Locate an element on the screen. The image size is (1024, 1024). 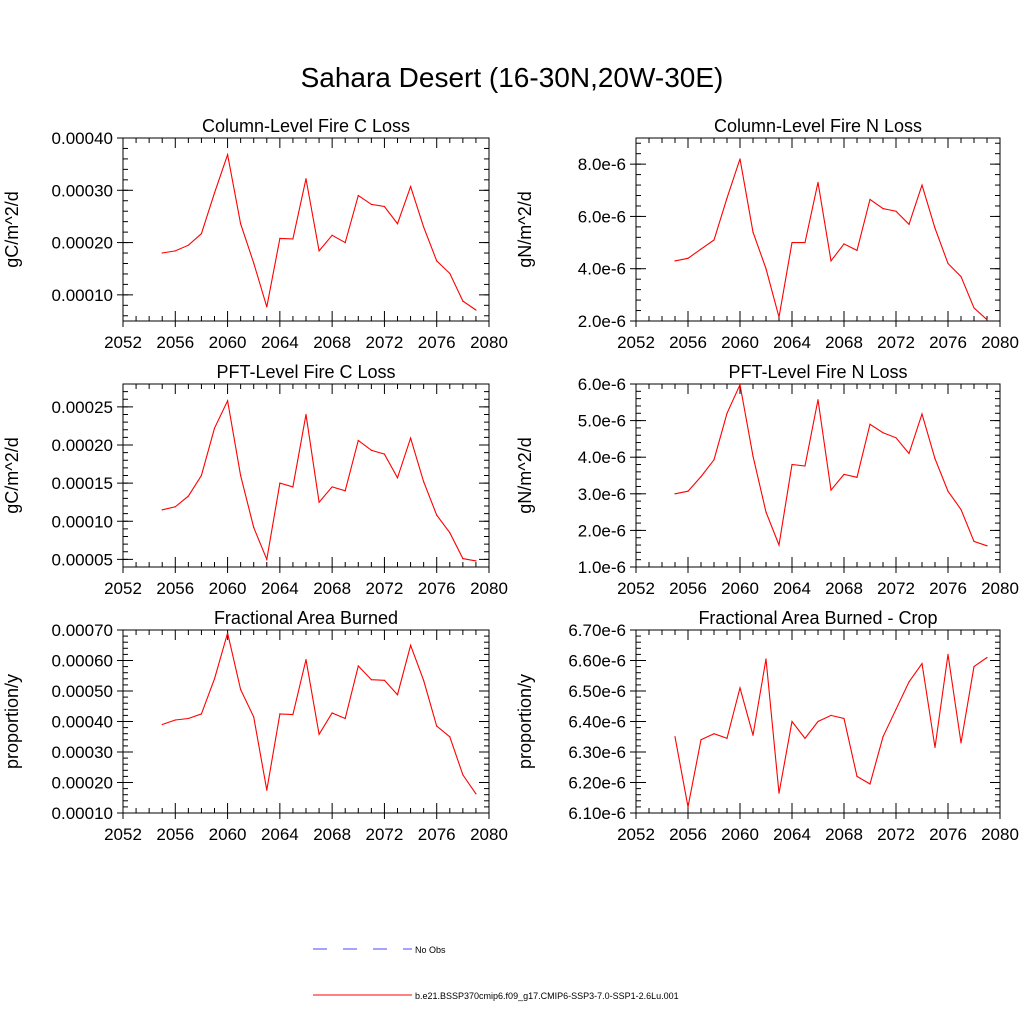
y-axis-label: proportion/y is located at coordinates (12, 721).